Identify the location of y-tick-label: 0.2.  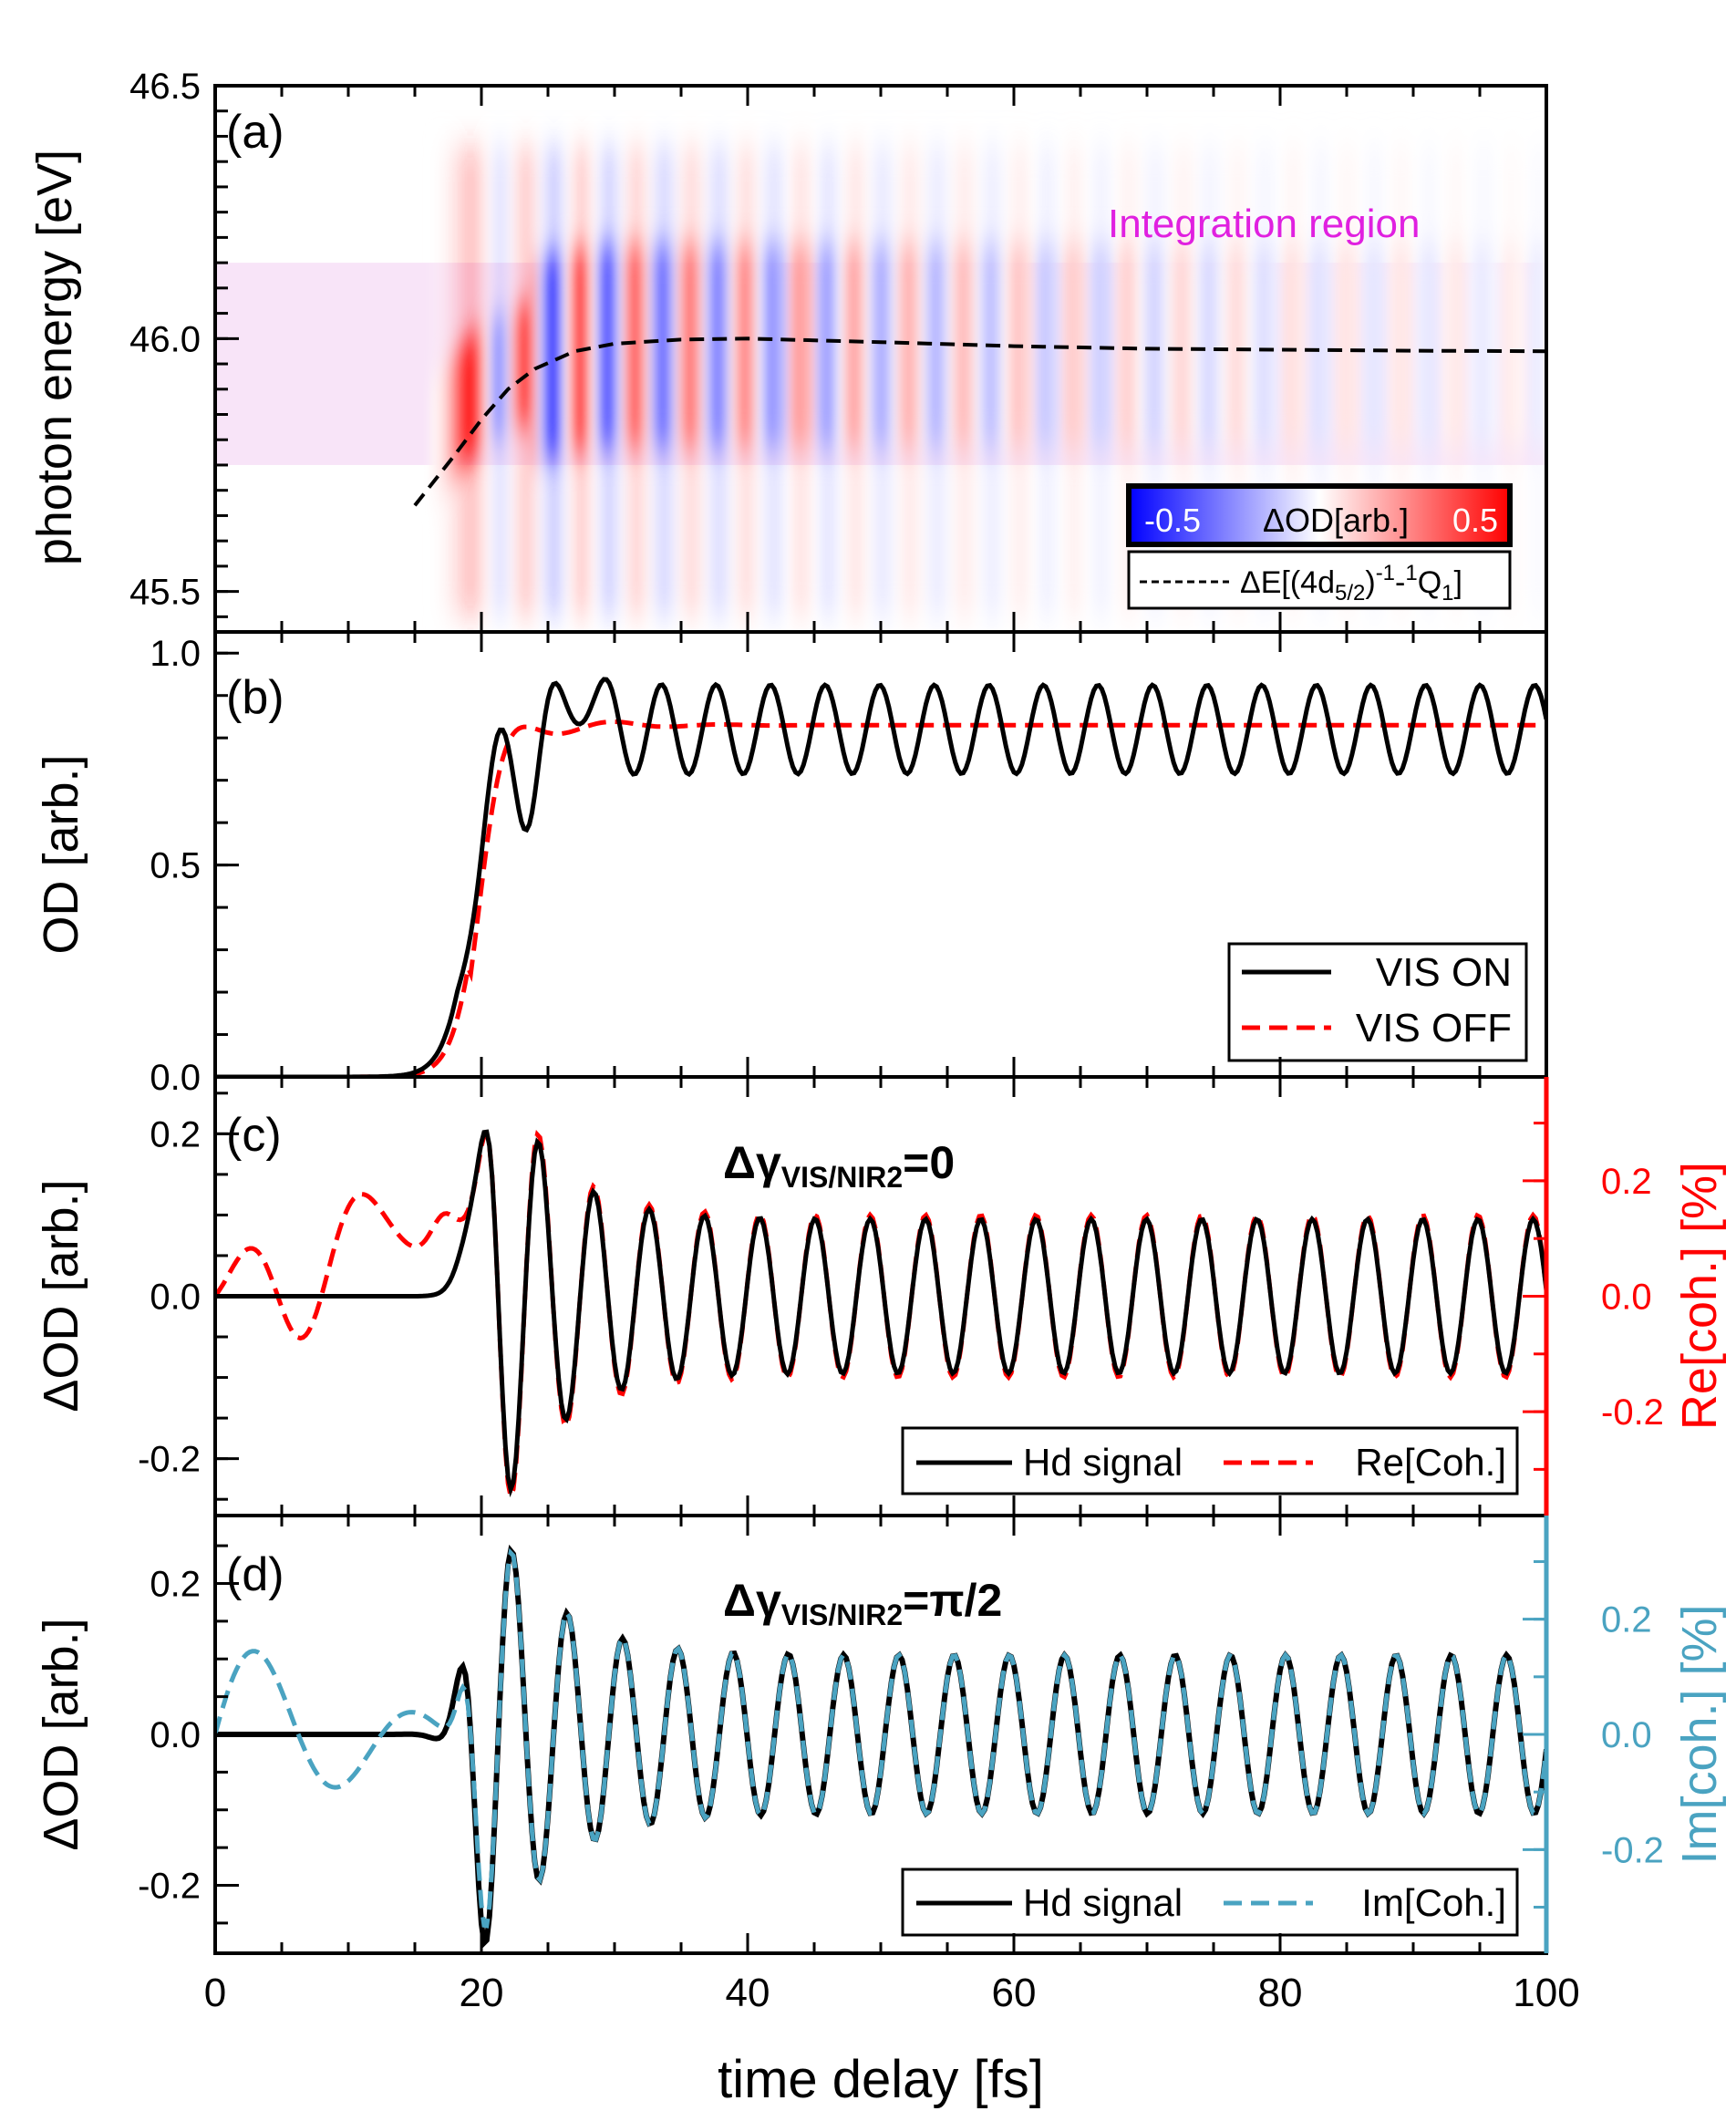
(175, 1134).